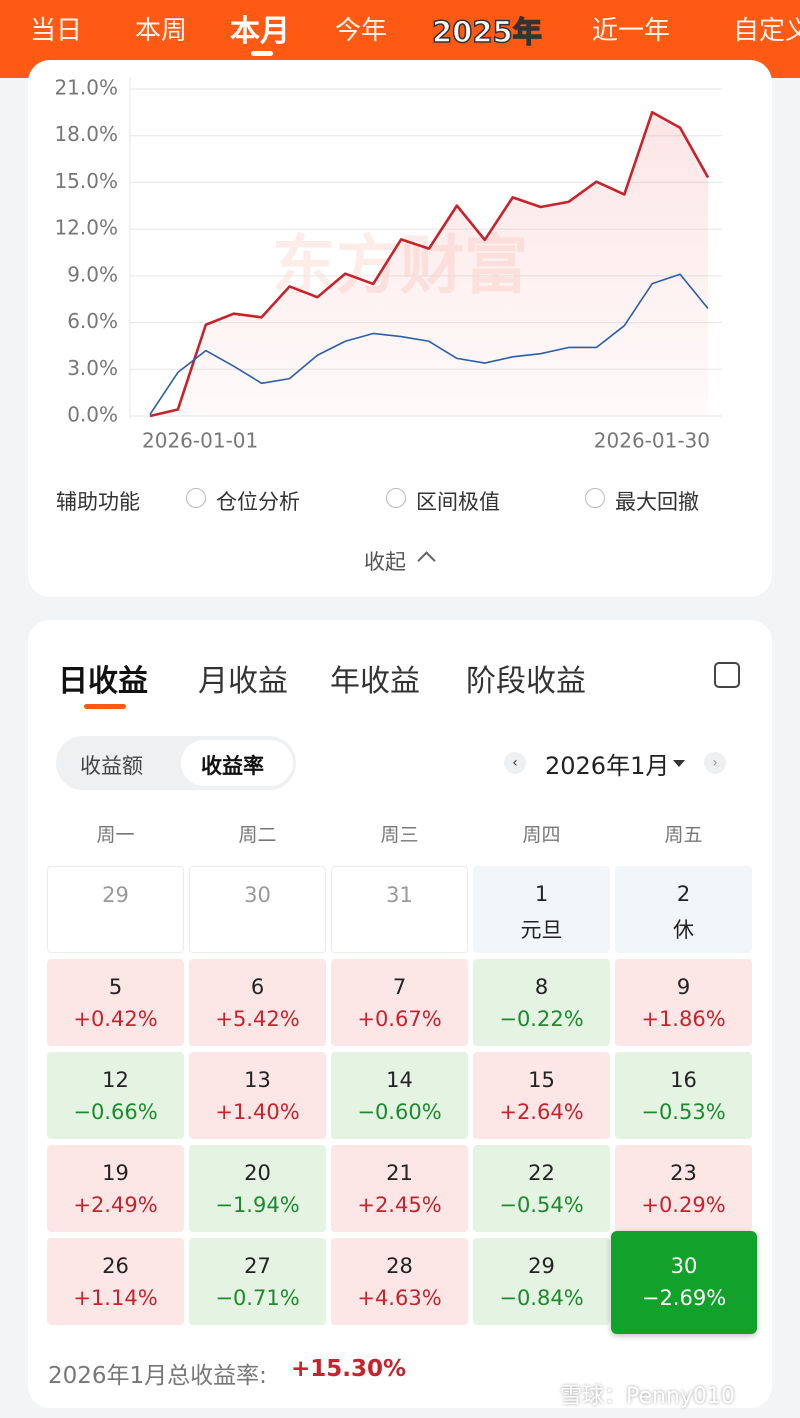 The height and width of the screenshot is (1418, 800). I want to click on day-number: 1, so click(541, 894).